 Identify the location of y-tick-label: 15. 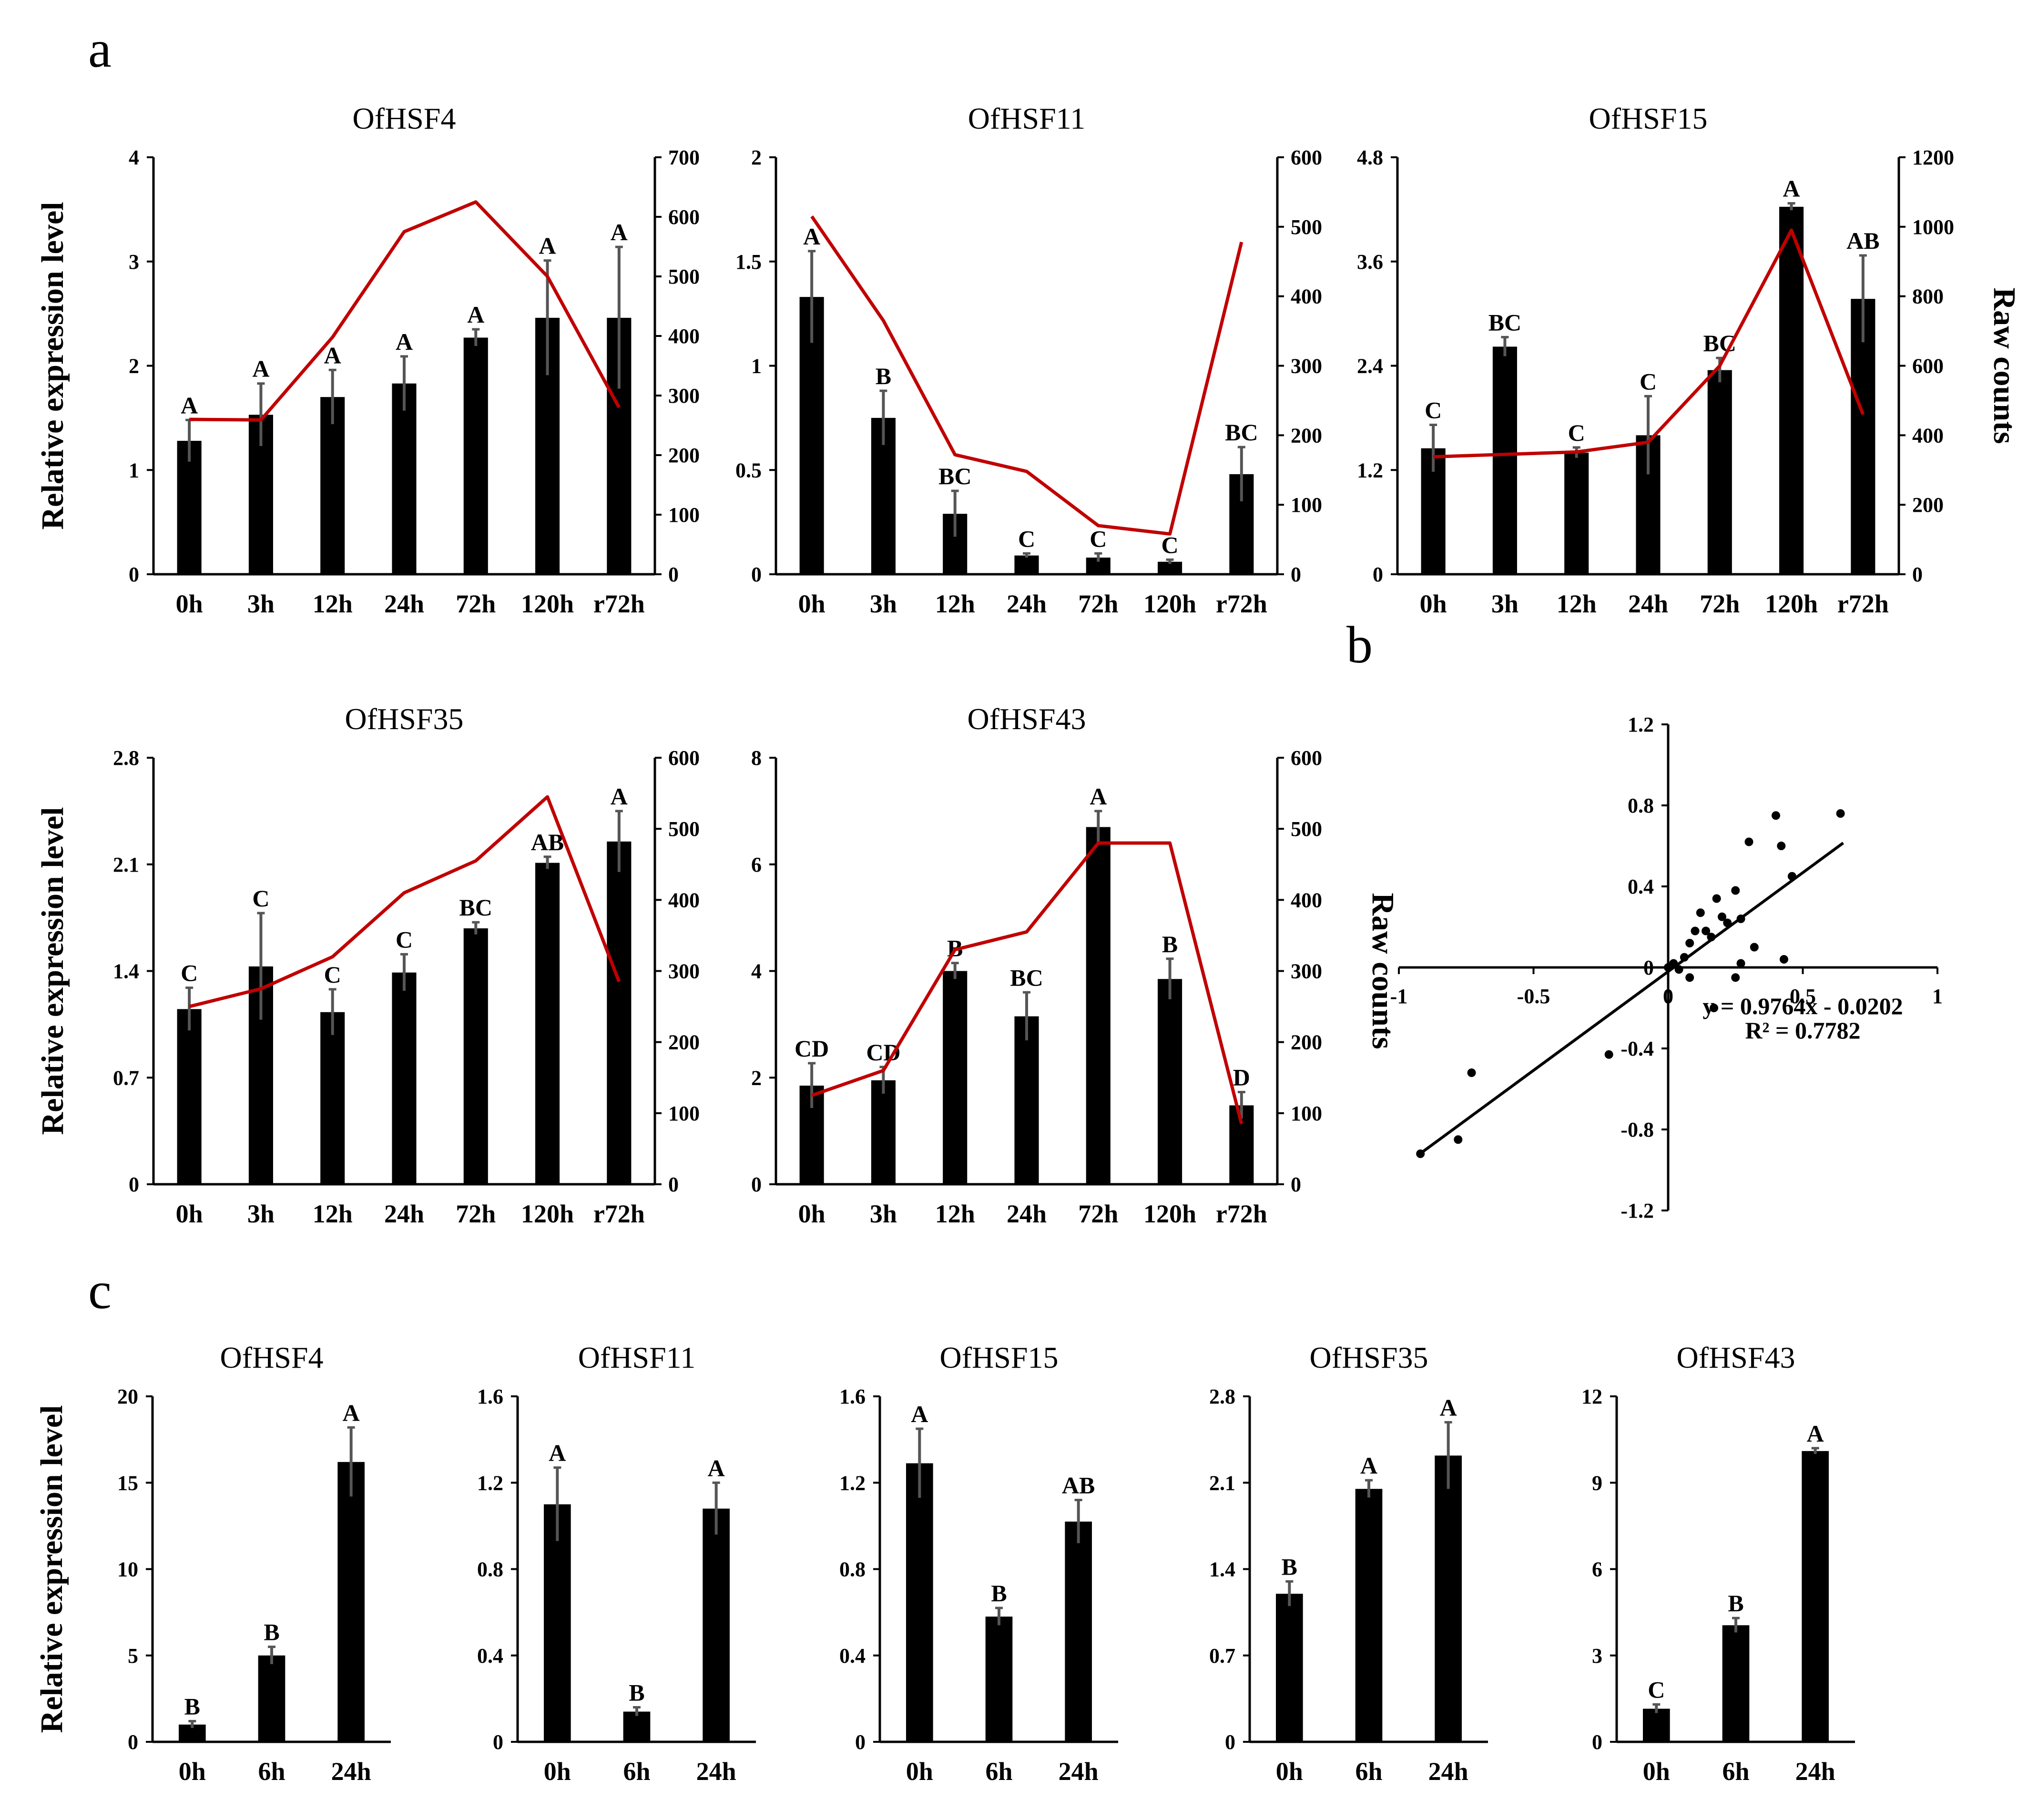
(127, 1483).